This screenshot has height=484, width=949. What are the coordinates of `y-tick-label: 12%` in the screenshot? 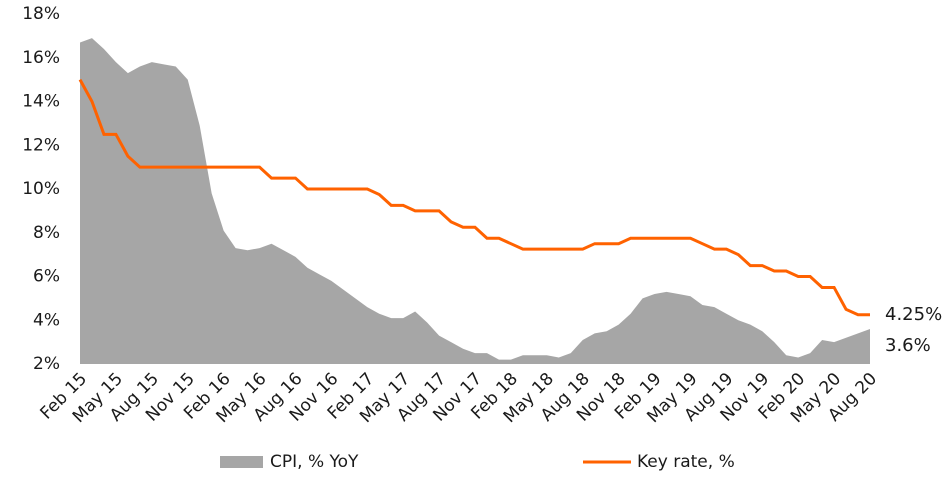 It's located at (41, 145).